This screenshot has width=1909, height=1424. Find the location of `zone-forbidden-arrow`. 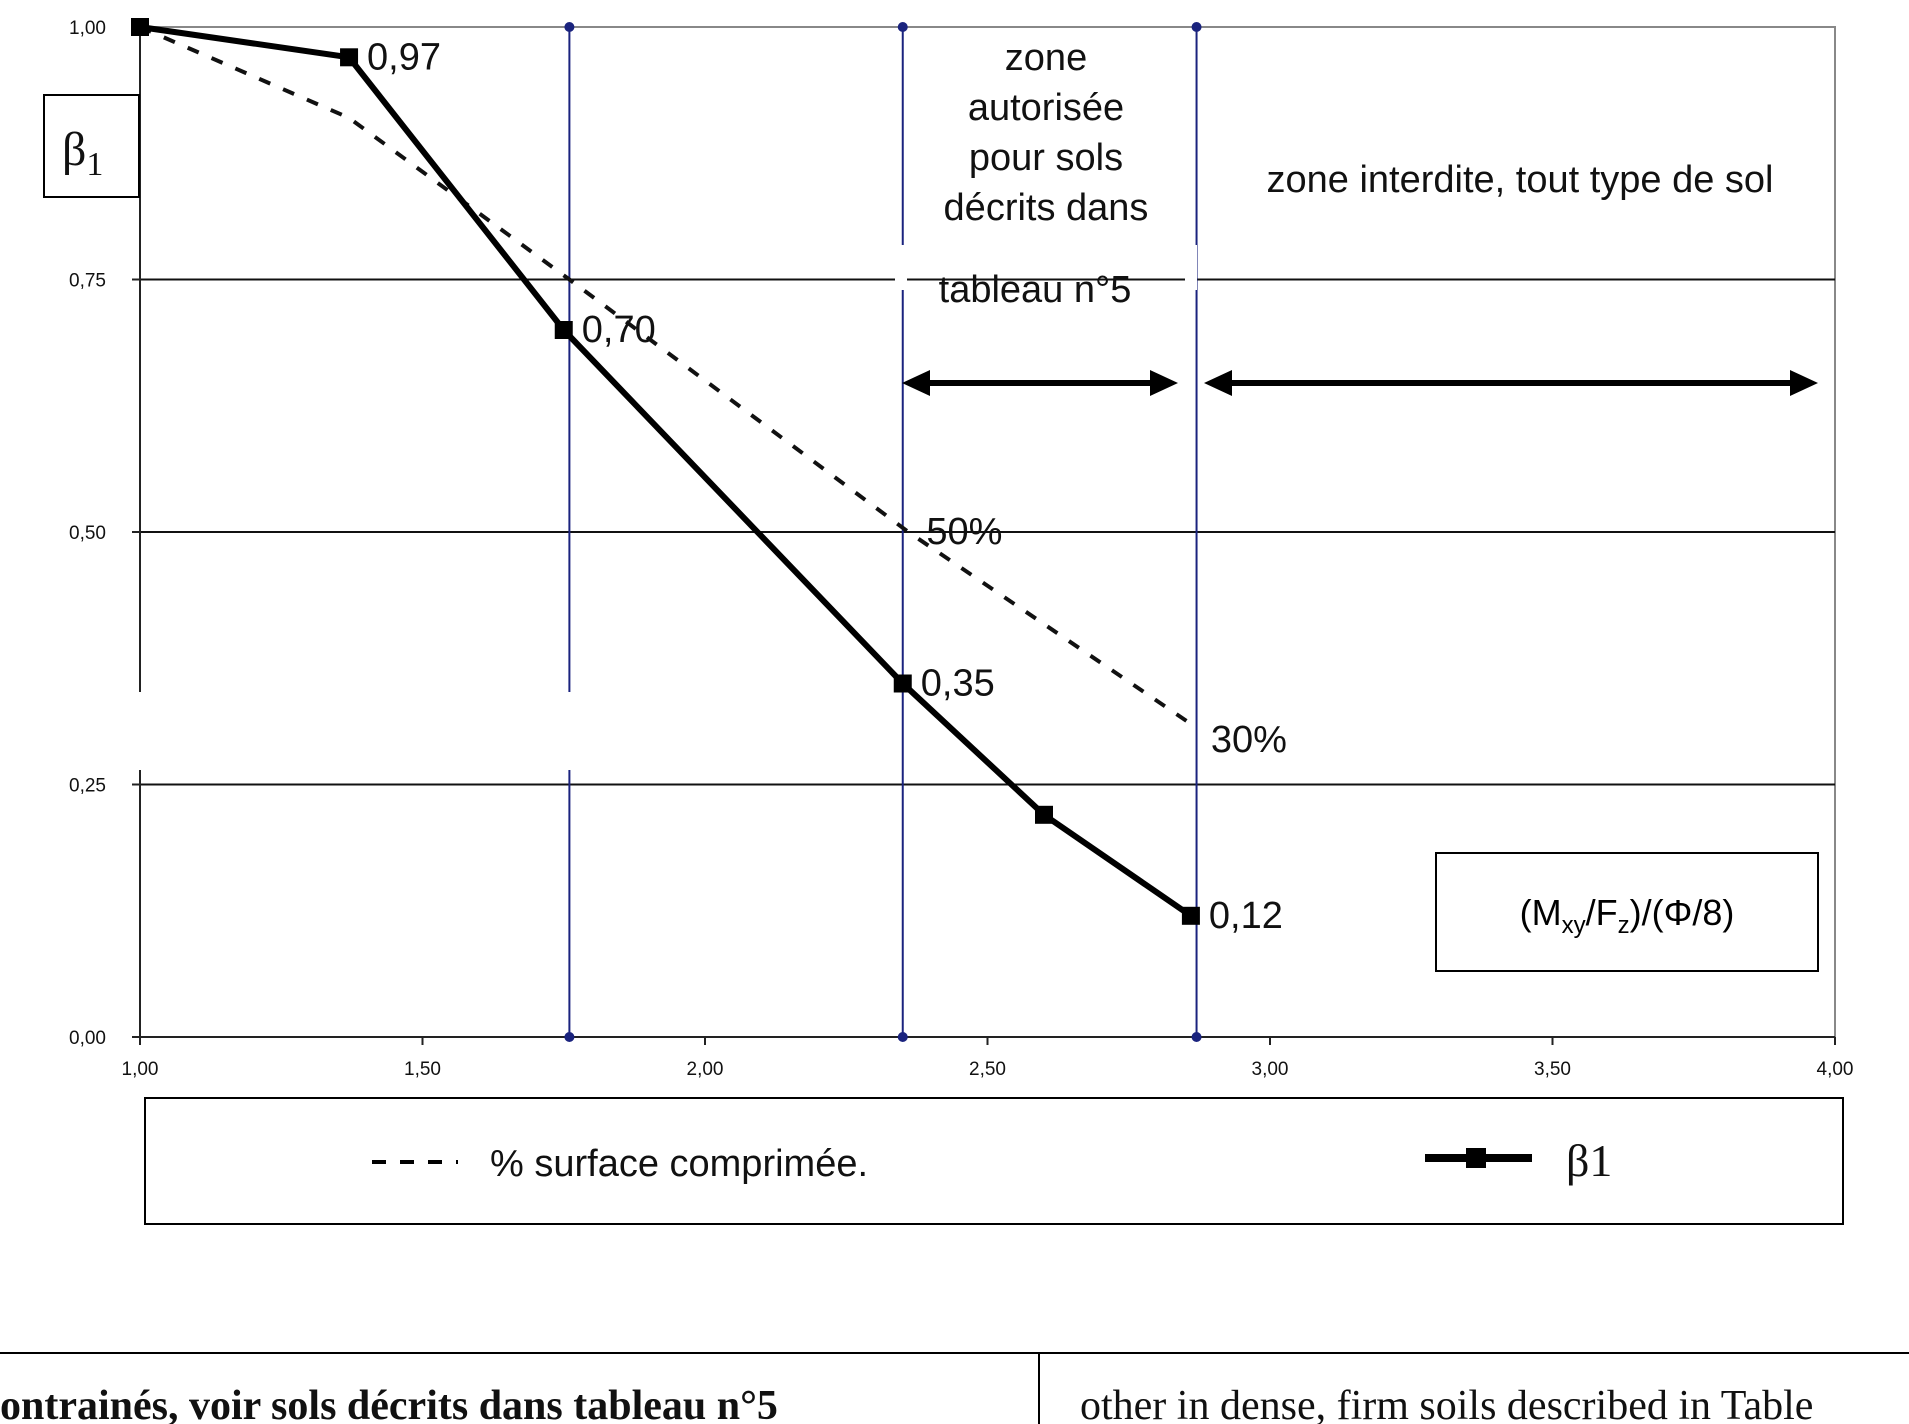

zone-forbidden-arrow is located at coordinates (1511, 383).